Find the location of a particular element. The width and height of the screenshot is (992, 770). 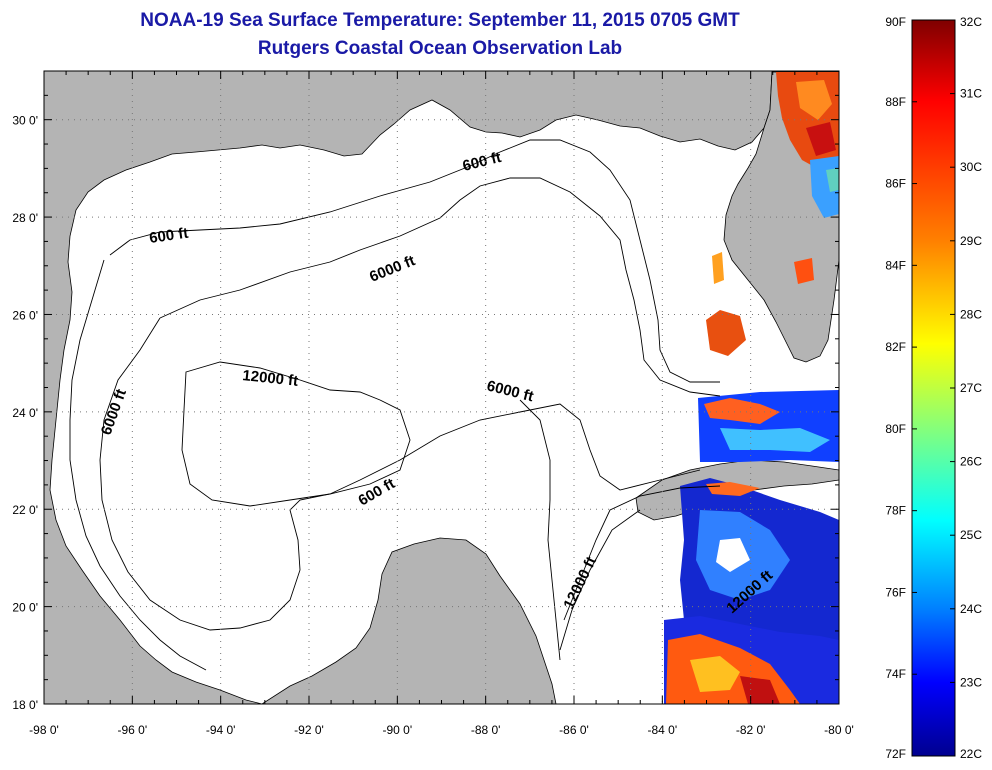

land-yucatan is located at coordinates (409, 620).